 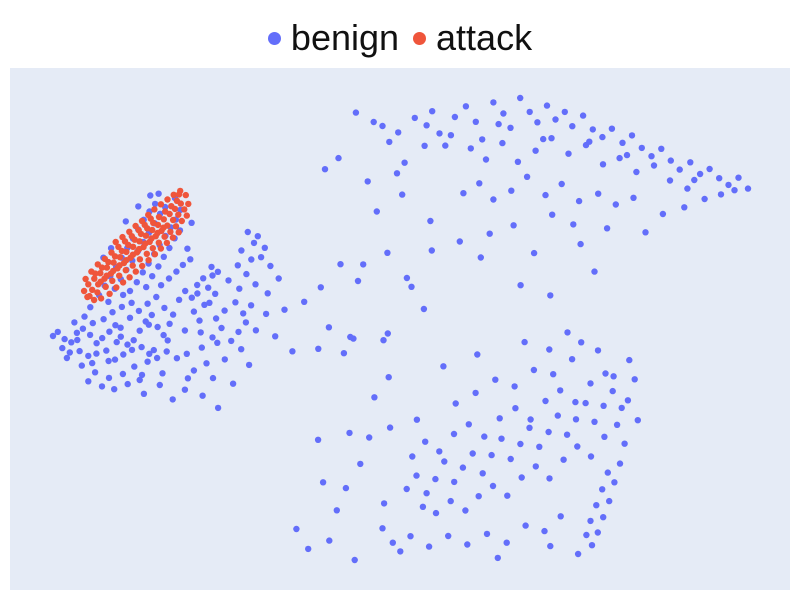 What do you see at coordinates (484, 37) in the screenshot?
I see `legend-label: attack` at bounding box center [484, 37].